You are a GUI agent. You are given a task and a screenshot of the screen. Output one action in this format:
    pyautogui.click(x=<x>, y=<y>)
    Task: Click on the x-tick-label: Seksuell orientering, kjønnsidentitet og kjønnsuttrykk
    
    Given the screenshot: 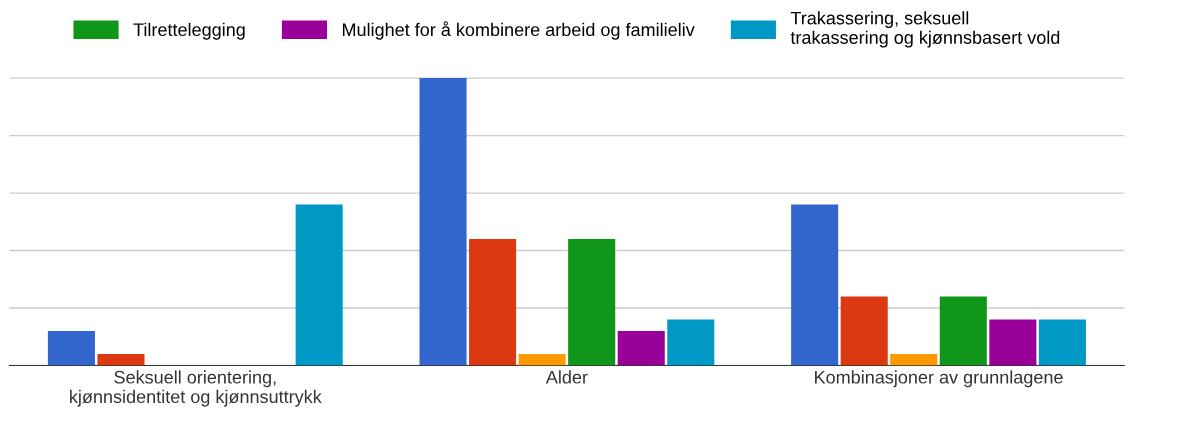 What is the action you would take?
    pyautogui.click(x=196, y=388)
    